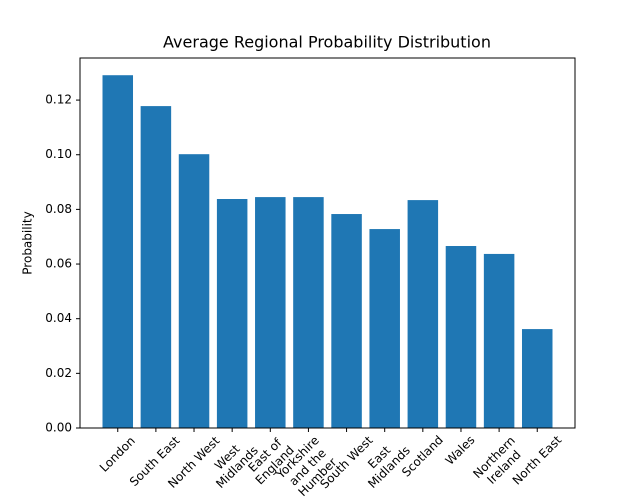  I want to click on y-axis-label: Probability, so click(28, 242).